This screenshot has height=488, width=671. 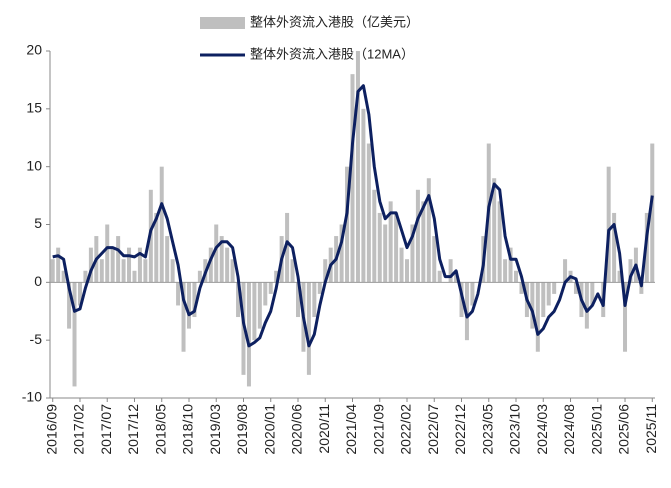 I want to click on x-tick-label: 2021/09, so click(x=378, y=429).